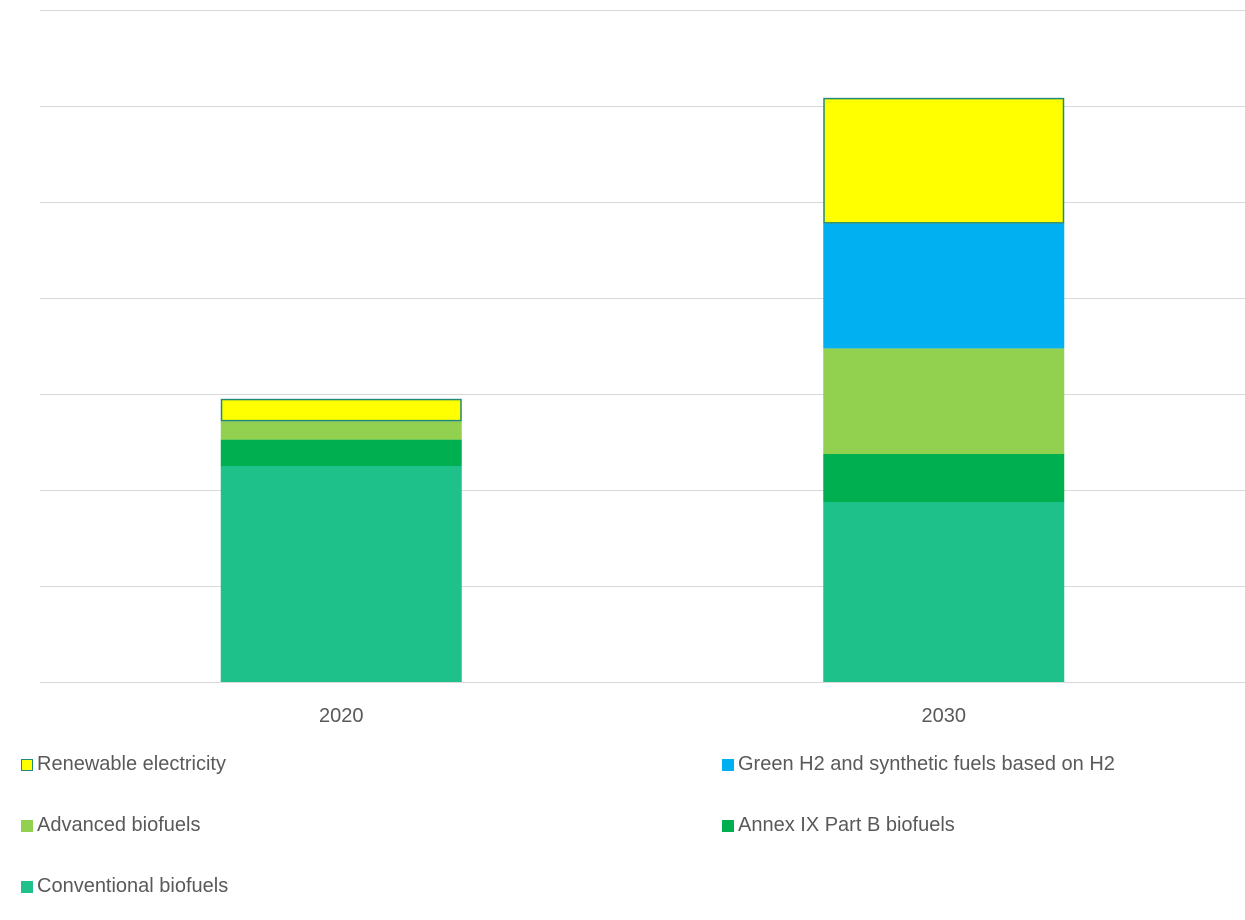 This screenshot has height=920, width=1245. I want to click on bar-segment-2020-renewable-electricity, so click(341, 410).